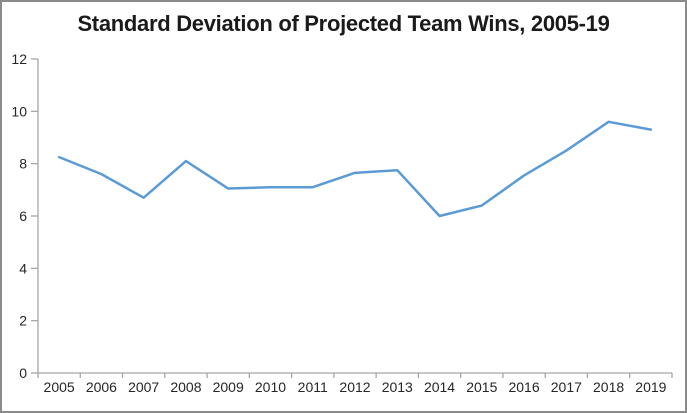 The height and width of the screenshot is (413, 687). What do you see at coordinates (23, 321) in the screenshot?
I see `y-tick-label: 2` at bounding box center [23, 321].